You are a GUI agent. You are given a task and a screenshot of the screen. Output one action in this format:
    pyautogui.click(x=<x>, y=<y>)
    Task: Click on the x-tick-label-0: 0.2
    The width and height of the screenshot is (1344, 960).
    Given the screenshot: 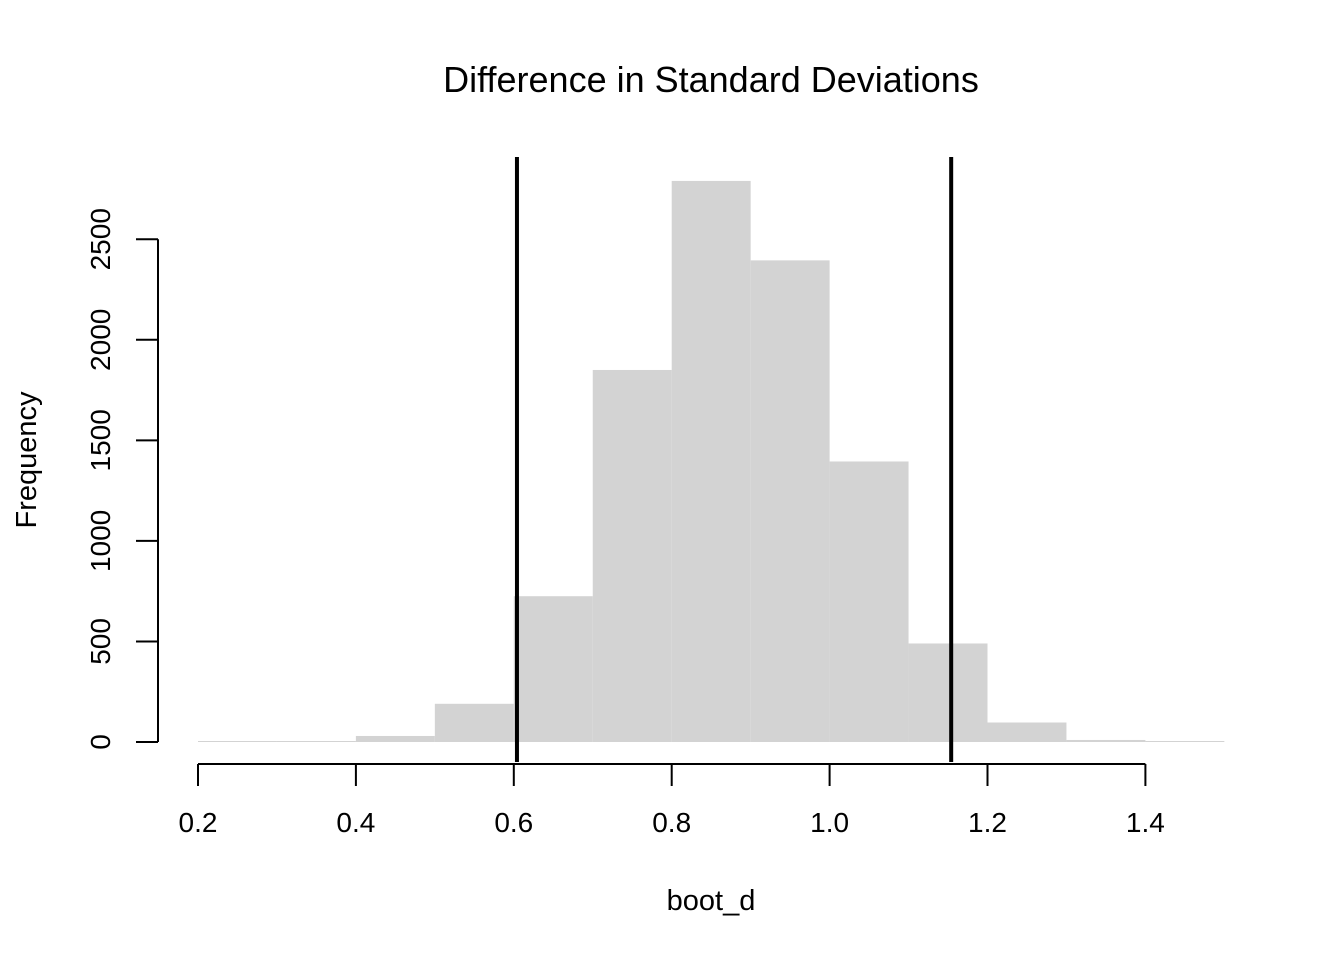 What is the action you would take?
    pyautogui.click(x=198, y=822)
    